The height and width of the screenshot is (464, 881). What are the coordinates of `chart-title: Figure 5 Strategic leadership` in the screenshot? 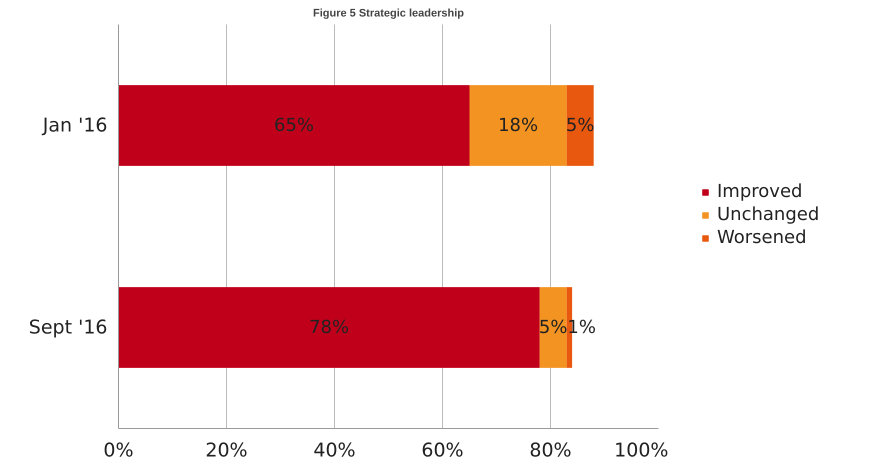 It's located at (388, 14).